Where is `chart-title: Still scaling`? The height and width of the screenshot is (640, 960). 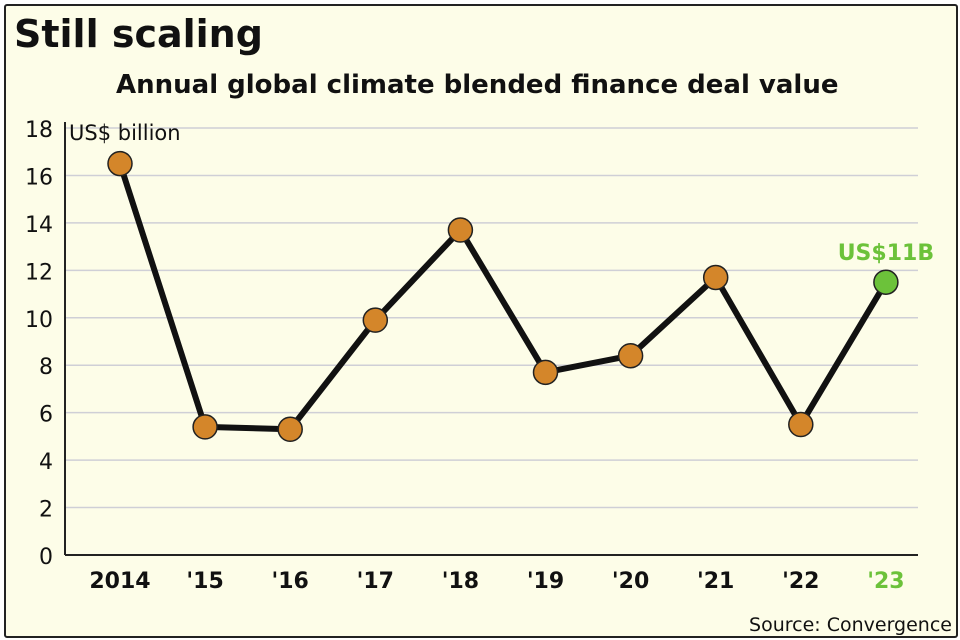
chart-title: Still scaling is located at coordinates (138, 34).